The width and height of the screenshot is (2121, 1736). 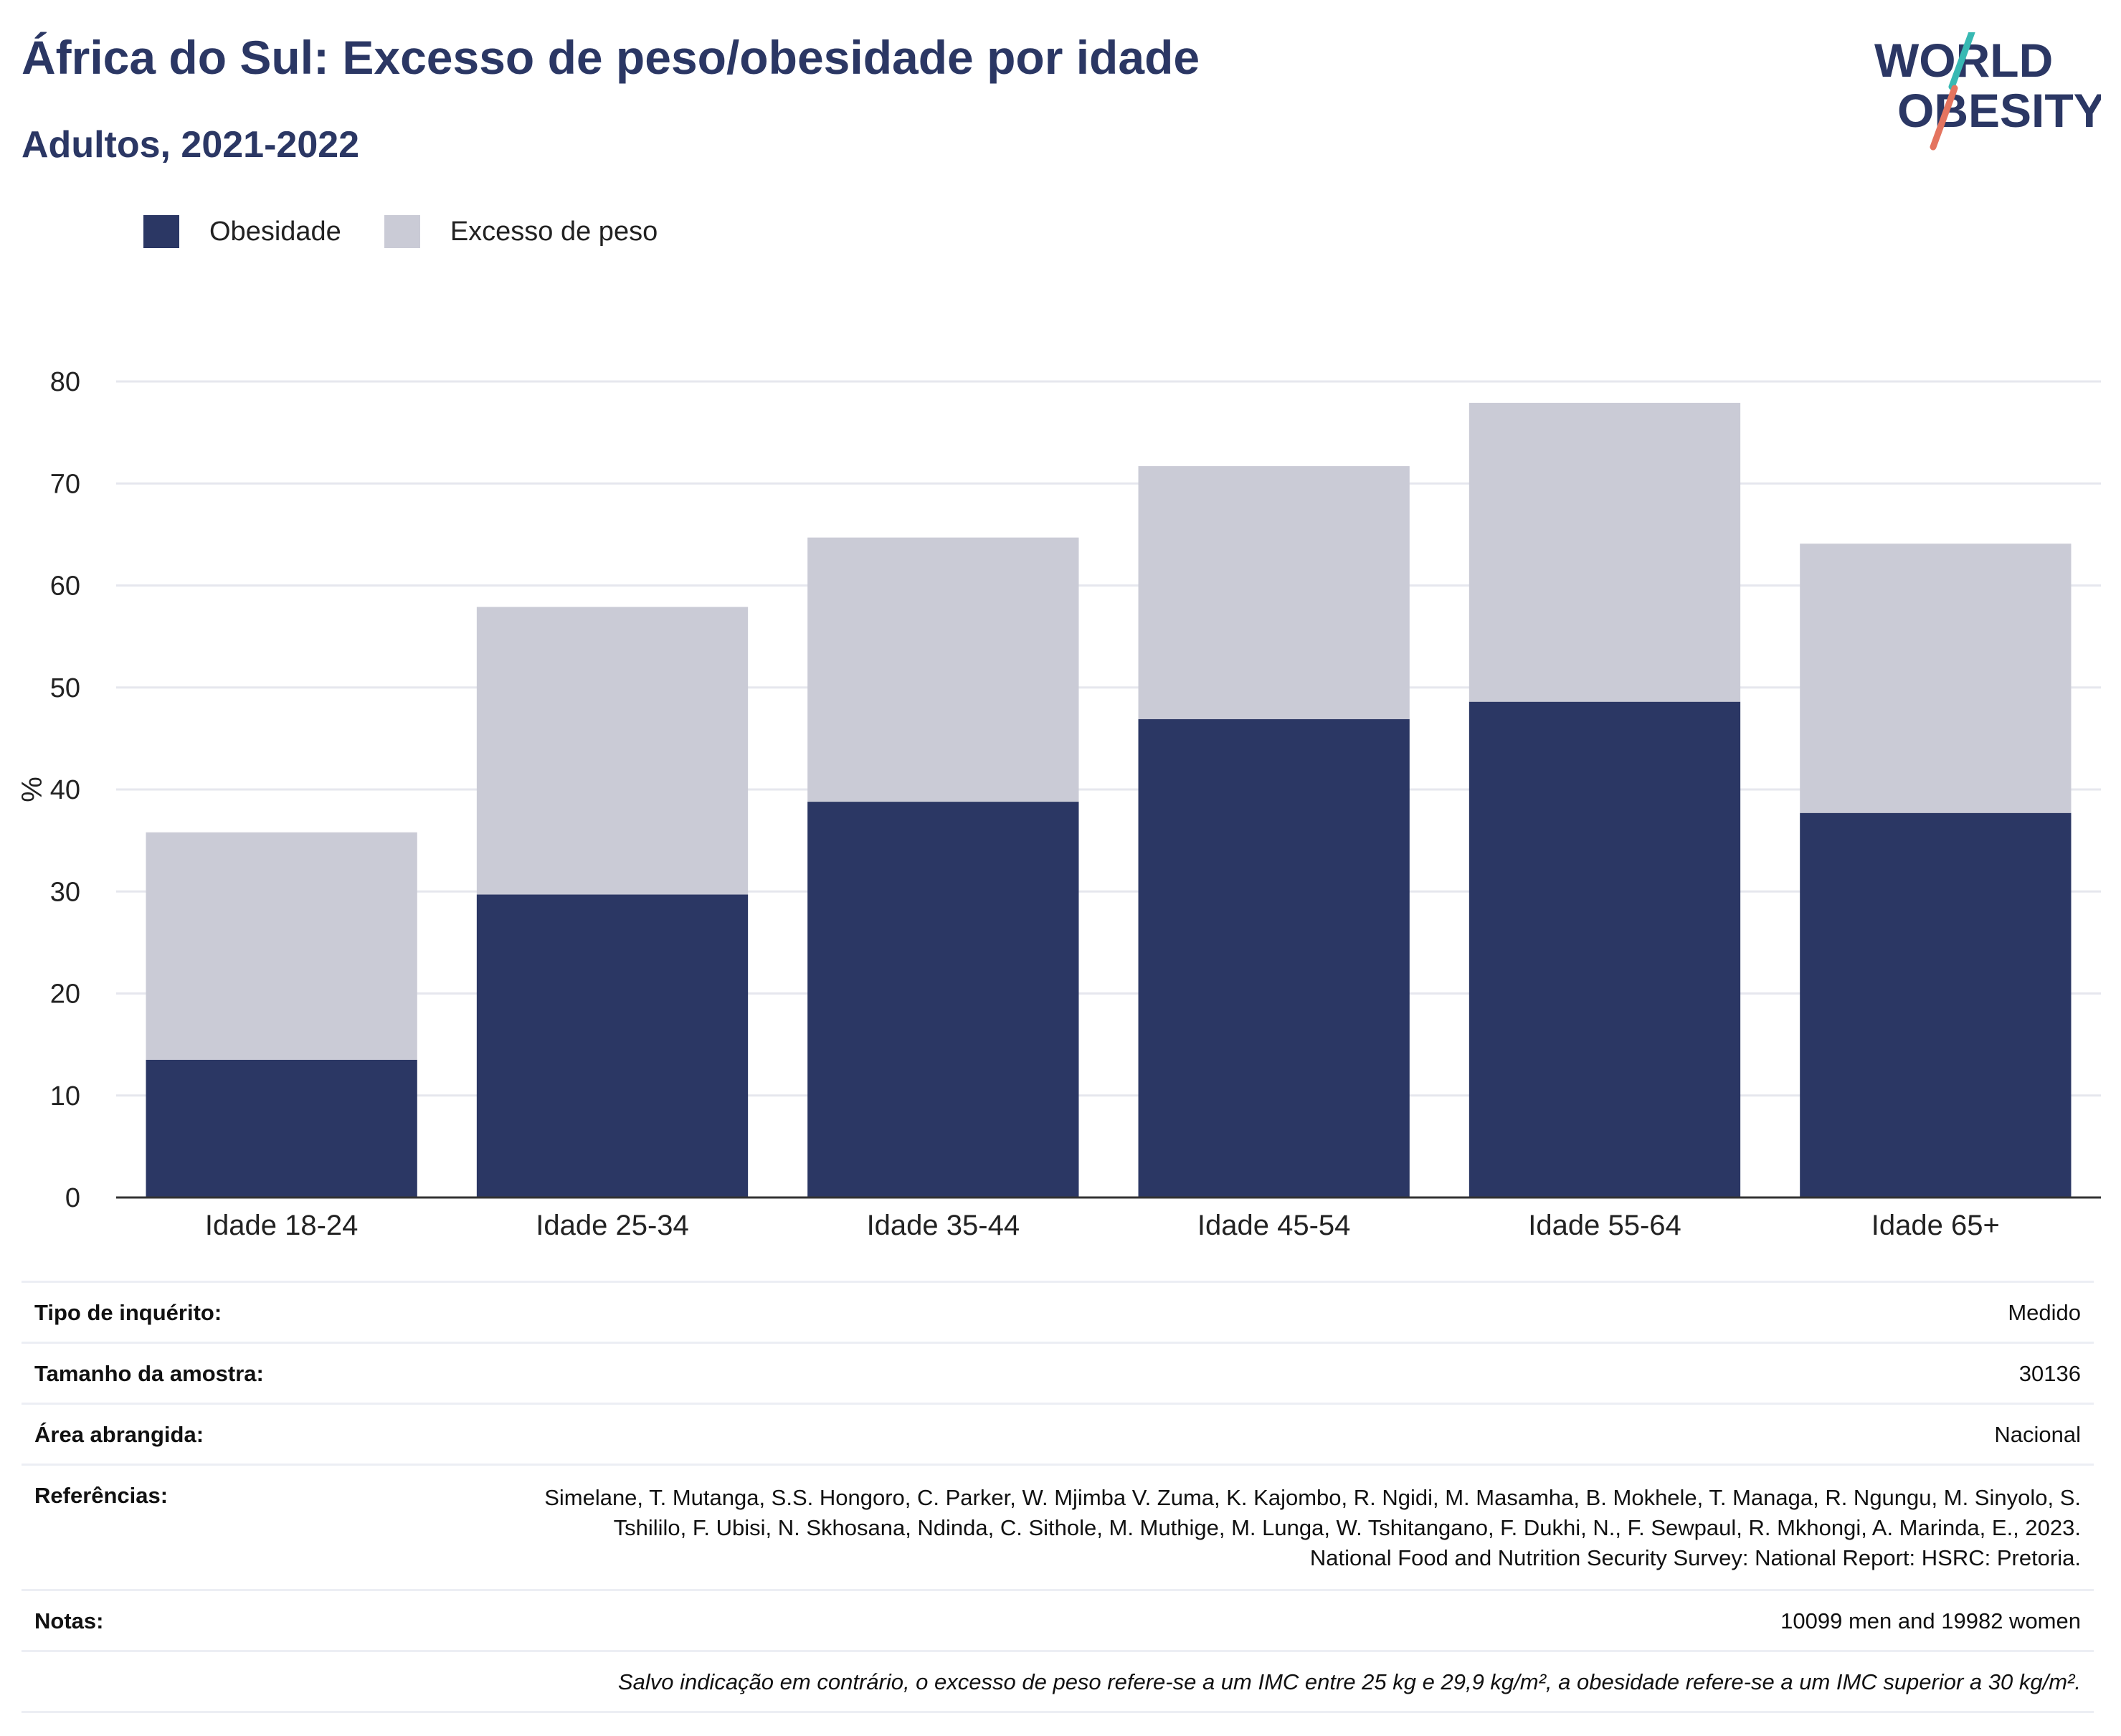 I want to click on y-tick-label: 10, so click(x=65, y=1096).